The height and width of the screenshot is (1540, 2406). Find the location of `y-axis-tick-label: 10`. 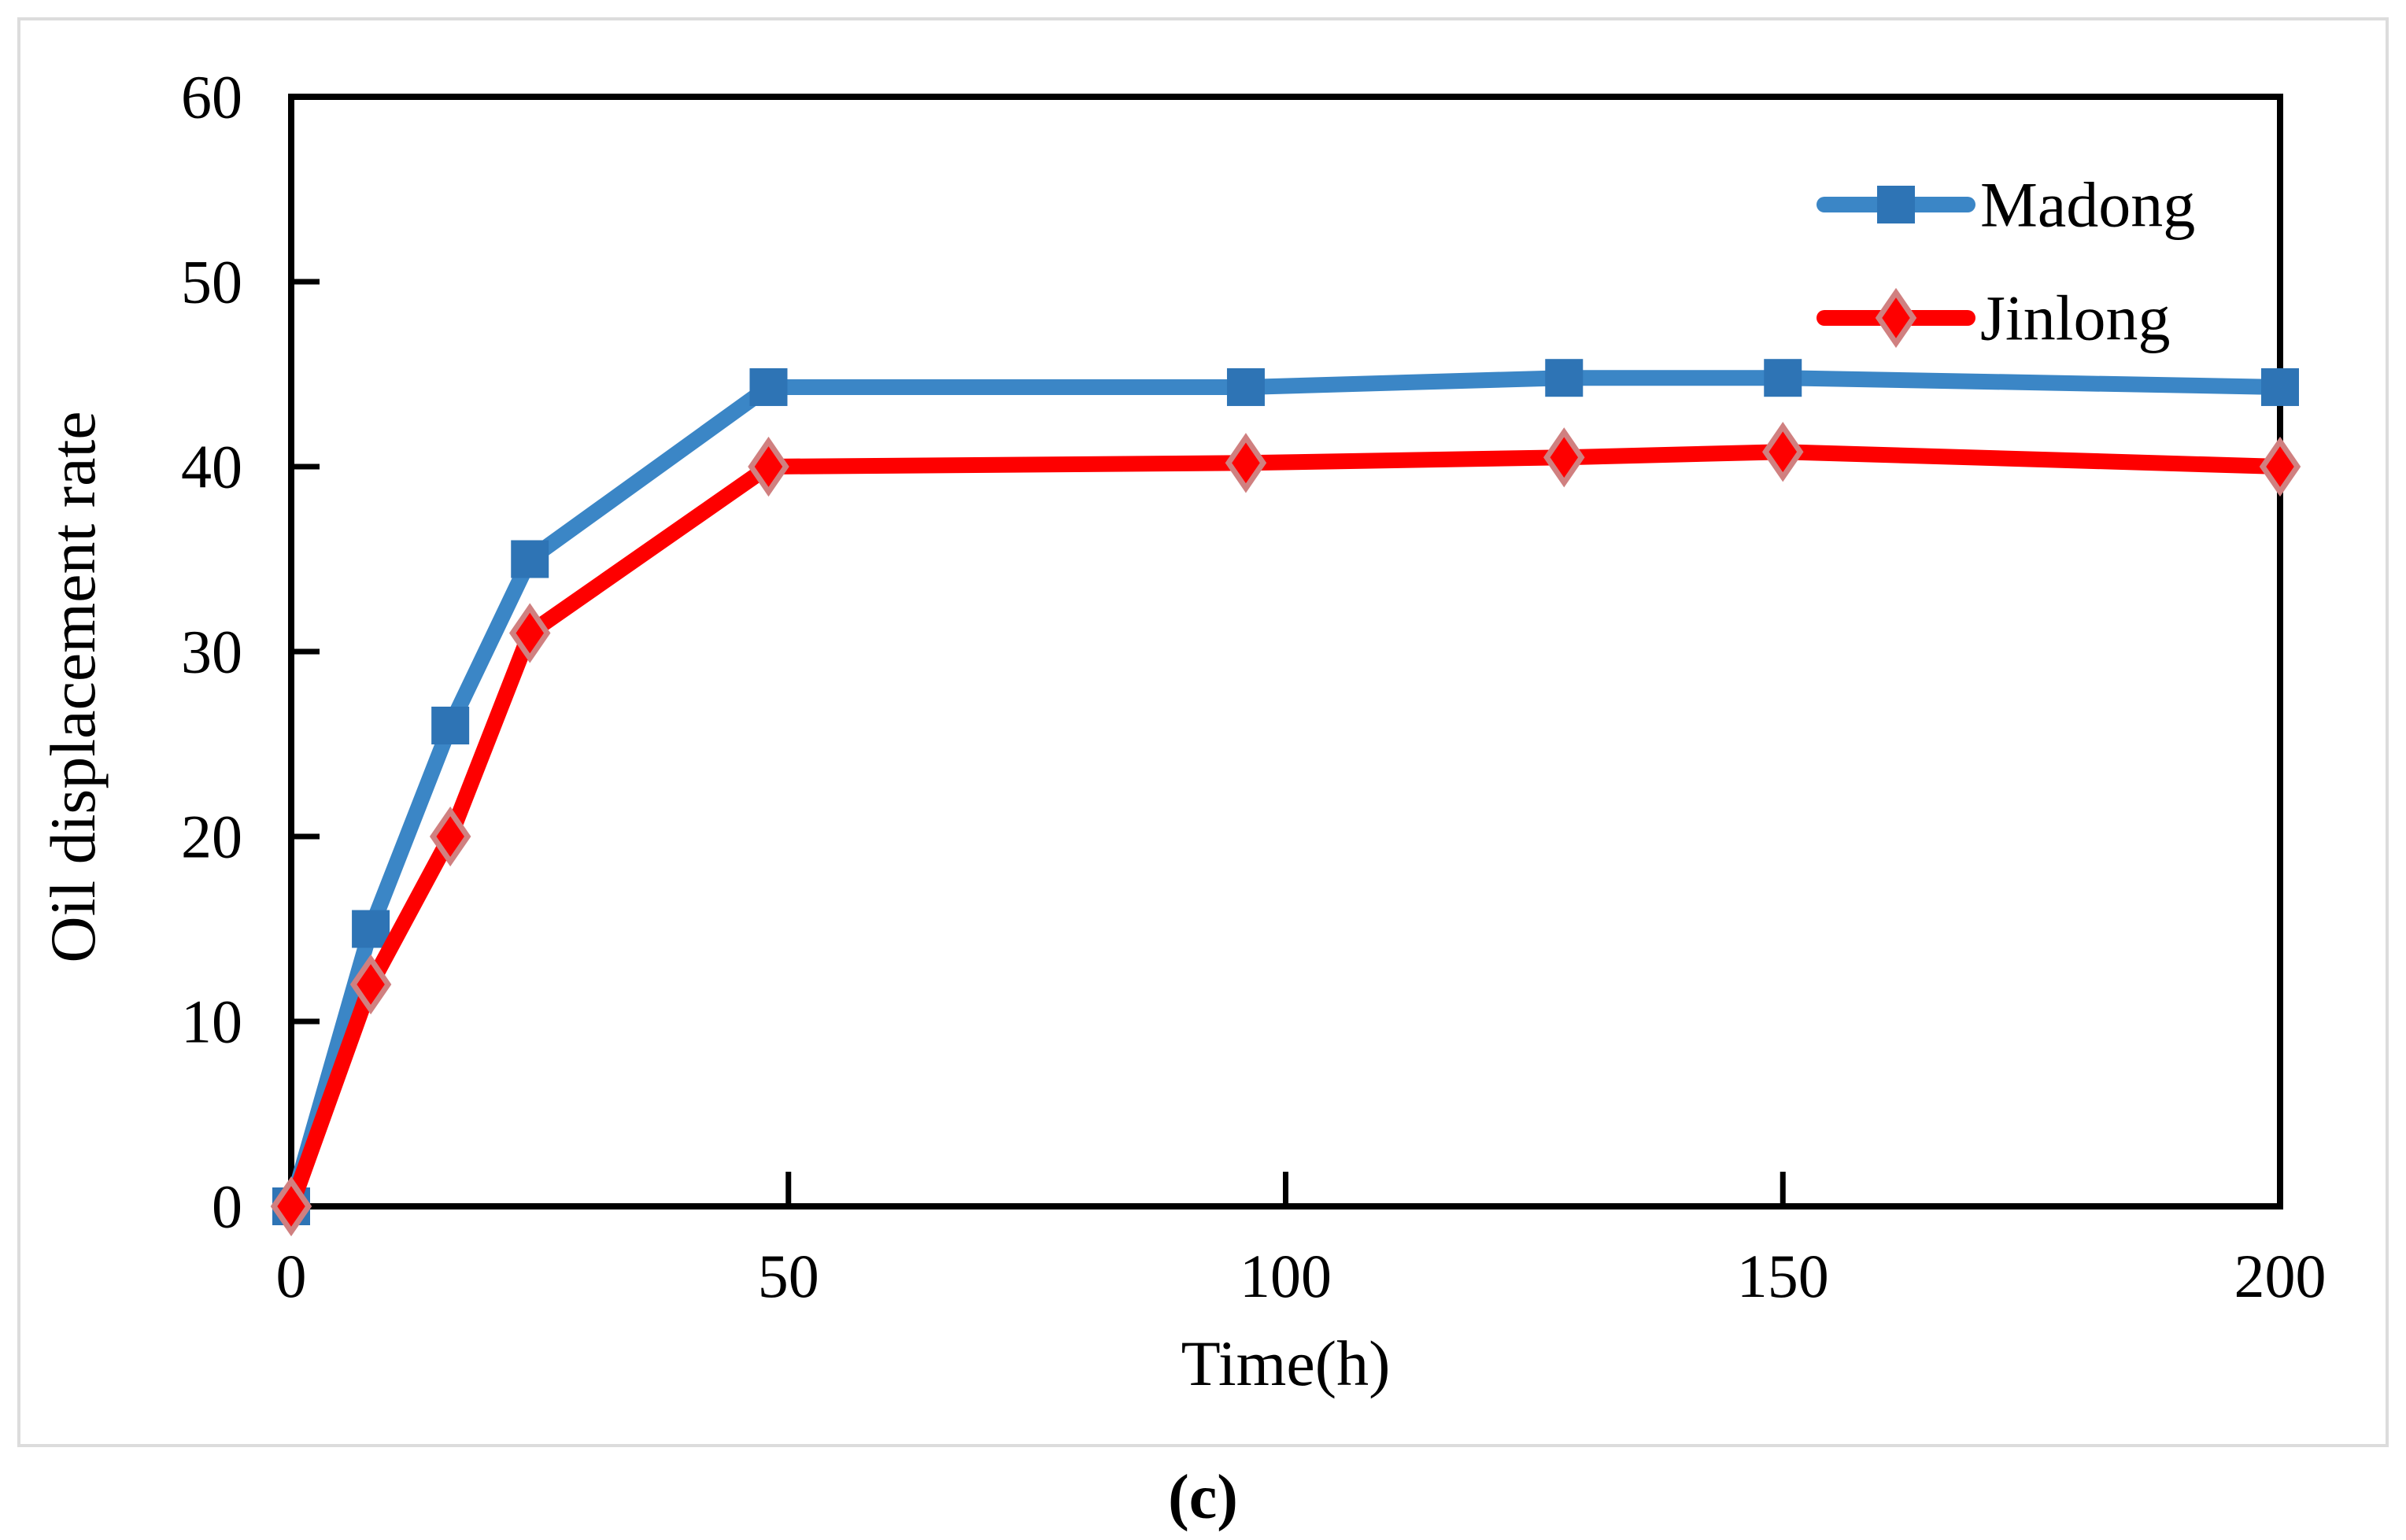

y-axis-tick-label: 10 is located at coordinates (212, 1022).